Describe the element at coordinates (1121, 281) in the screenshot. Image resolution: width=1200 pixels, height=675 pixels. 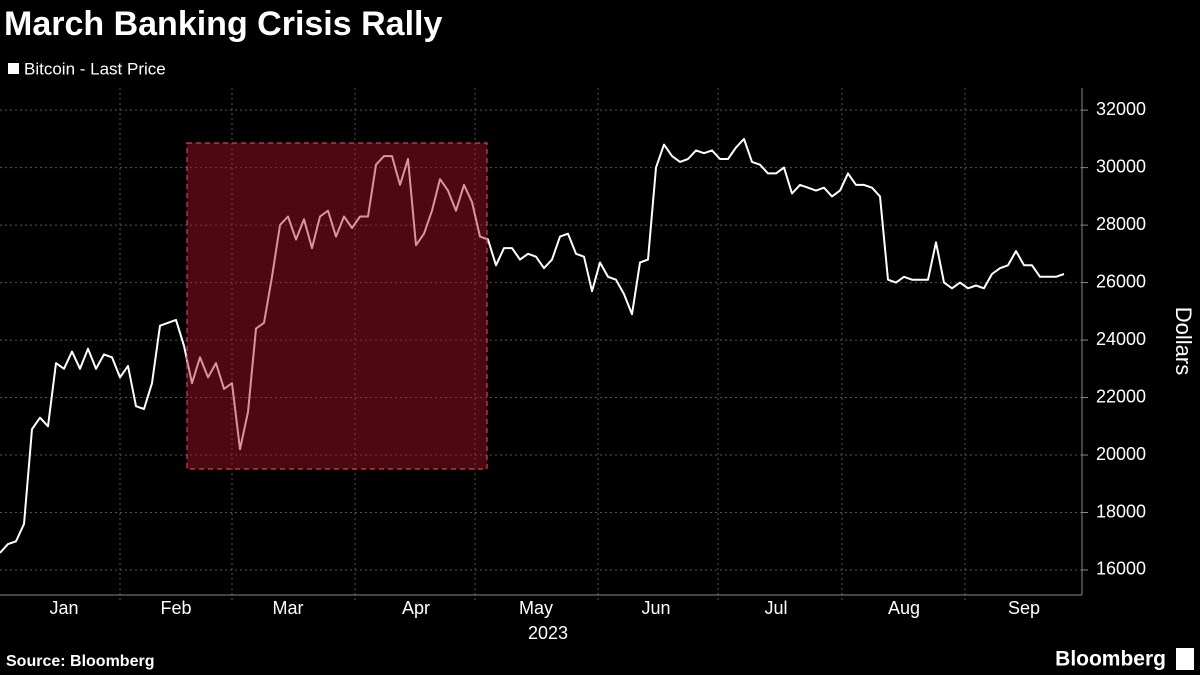
I see `y-tick-label: 26000` at that location.